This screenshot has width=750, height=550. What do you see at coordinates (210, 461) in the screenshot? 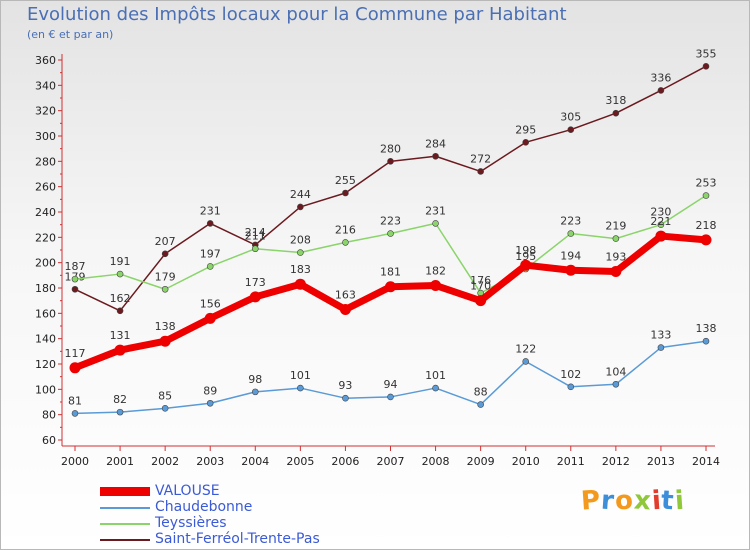
I see `x-tick-label: 2003` at bounding box center [210, 461].